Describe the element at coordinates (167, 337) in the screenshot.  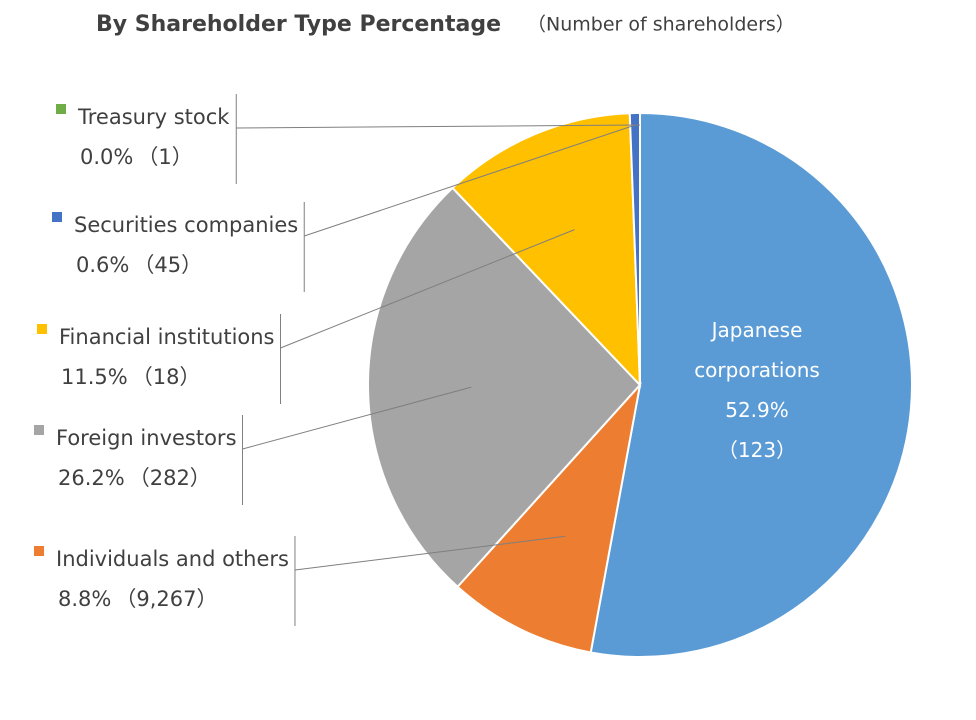
I see `category-label: Financial institutions` at that location.